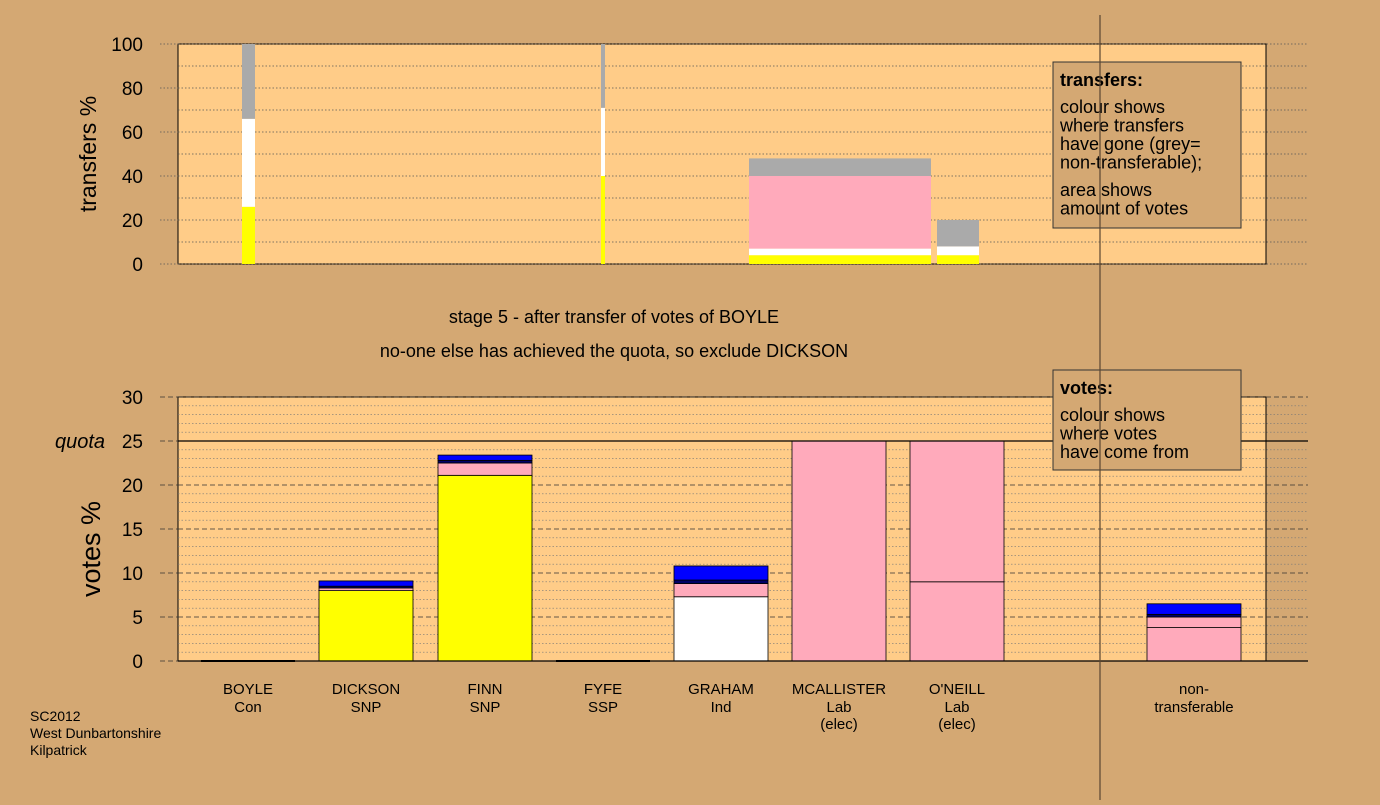 This screenshot has width=1380, height=805. What do you see at coordinates (132, 574) in the screenshot?
I see `votes-tick-label: 10` at bounding box center [132, 574].